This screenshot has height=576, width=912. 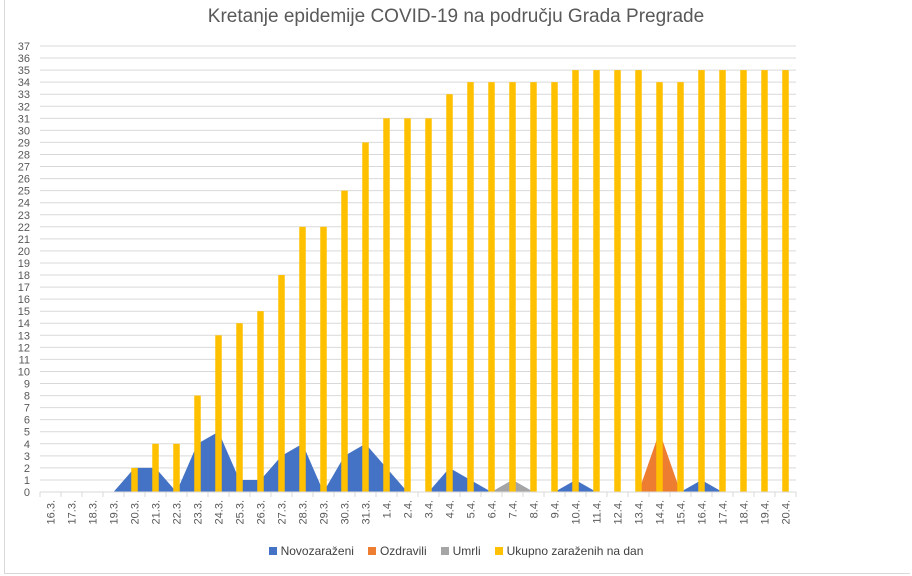 What do you see at coordinates (556, 509) in the screenshot?
I see `x-tick-label: 9.4.` at bounding box center [556, 509].